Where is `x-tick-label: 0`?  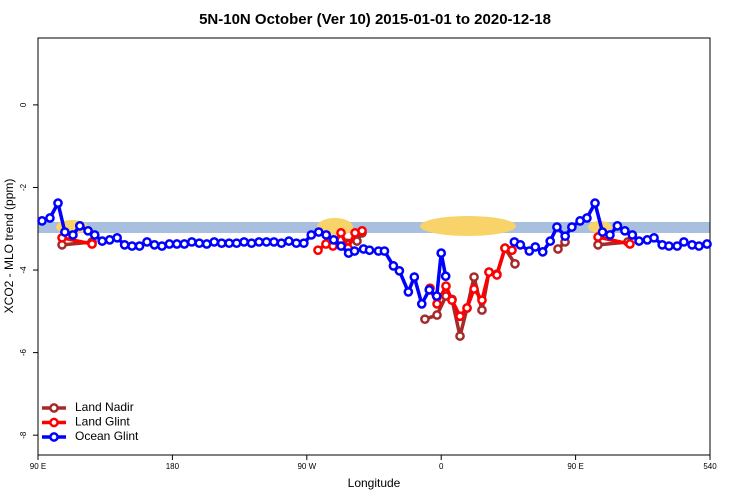
x-tick-label: 0 is located at coordinates (441, 466).